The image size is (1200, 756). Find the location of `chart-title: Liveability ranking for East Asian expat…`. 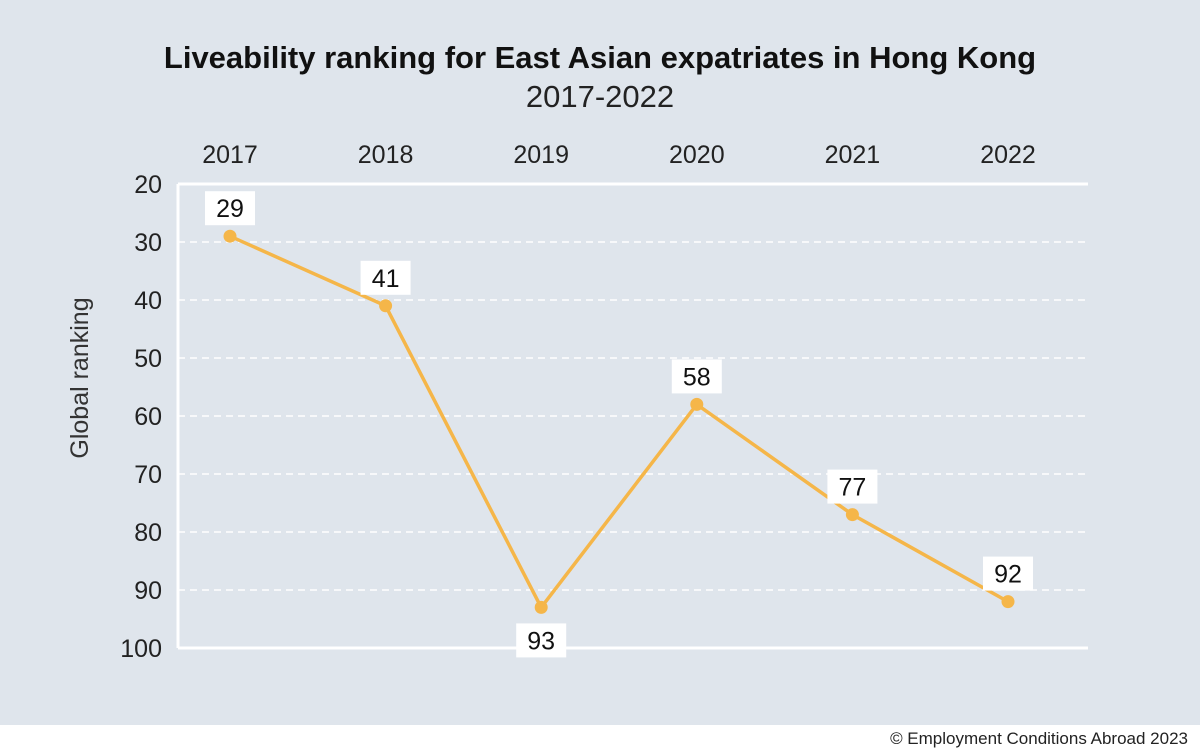

chart-title: Liveability ranking for East Asian expat… is located at coordinates (600, 57).